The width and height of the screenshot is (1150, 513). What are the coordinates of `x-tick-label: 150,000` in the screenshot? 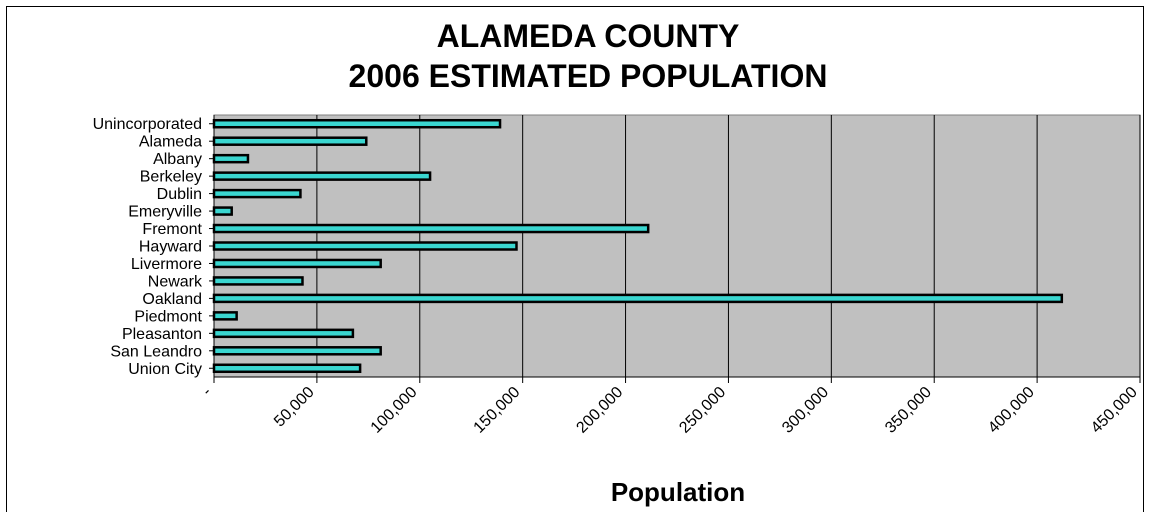 It's located at (497, 410).